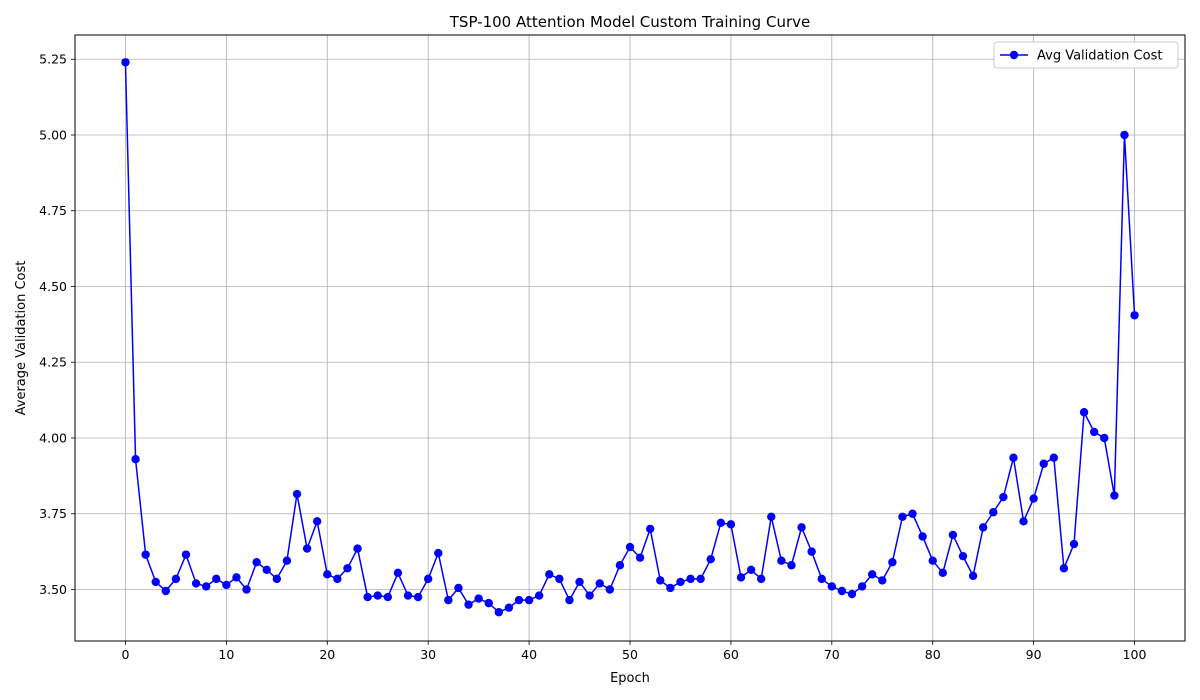 Image resolution: width=1200 pixels, height=700 pixels. What do you see at coordinates (53, 210) in the screenshot?
I see `y-tick-label: 4.75` at bounding box center [53, 210].